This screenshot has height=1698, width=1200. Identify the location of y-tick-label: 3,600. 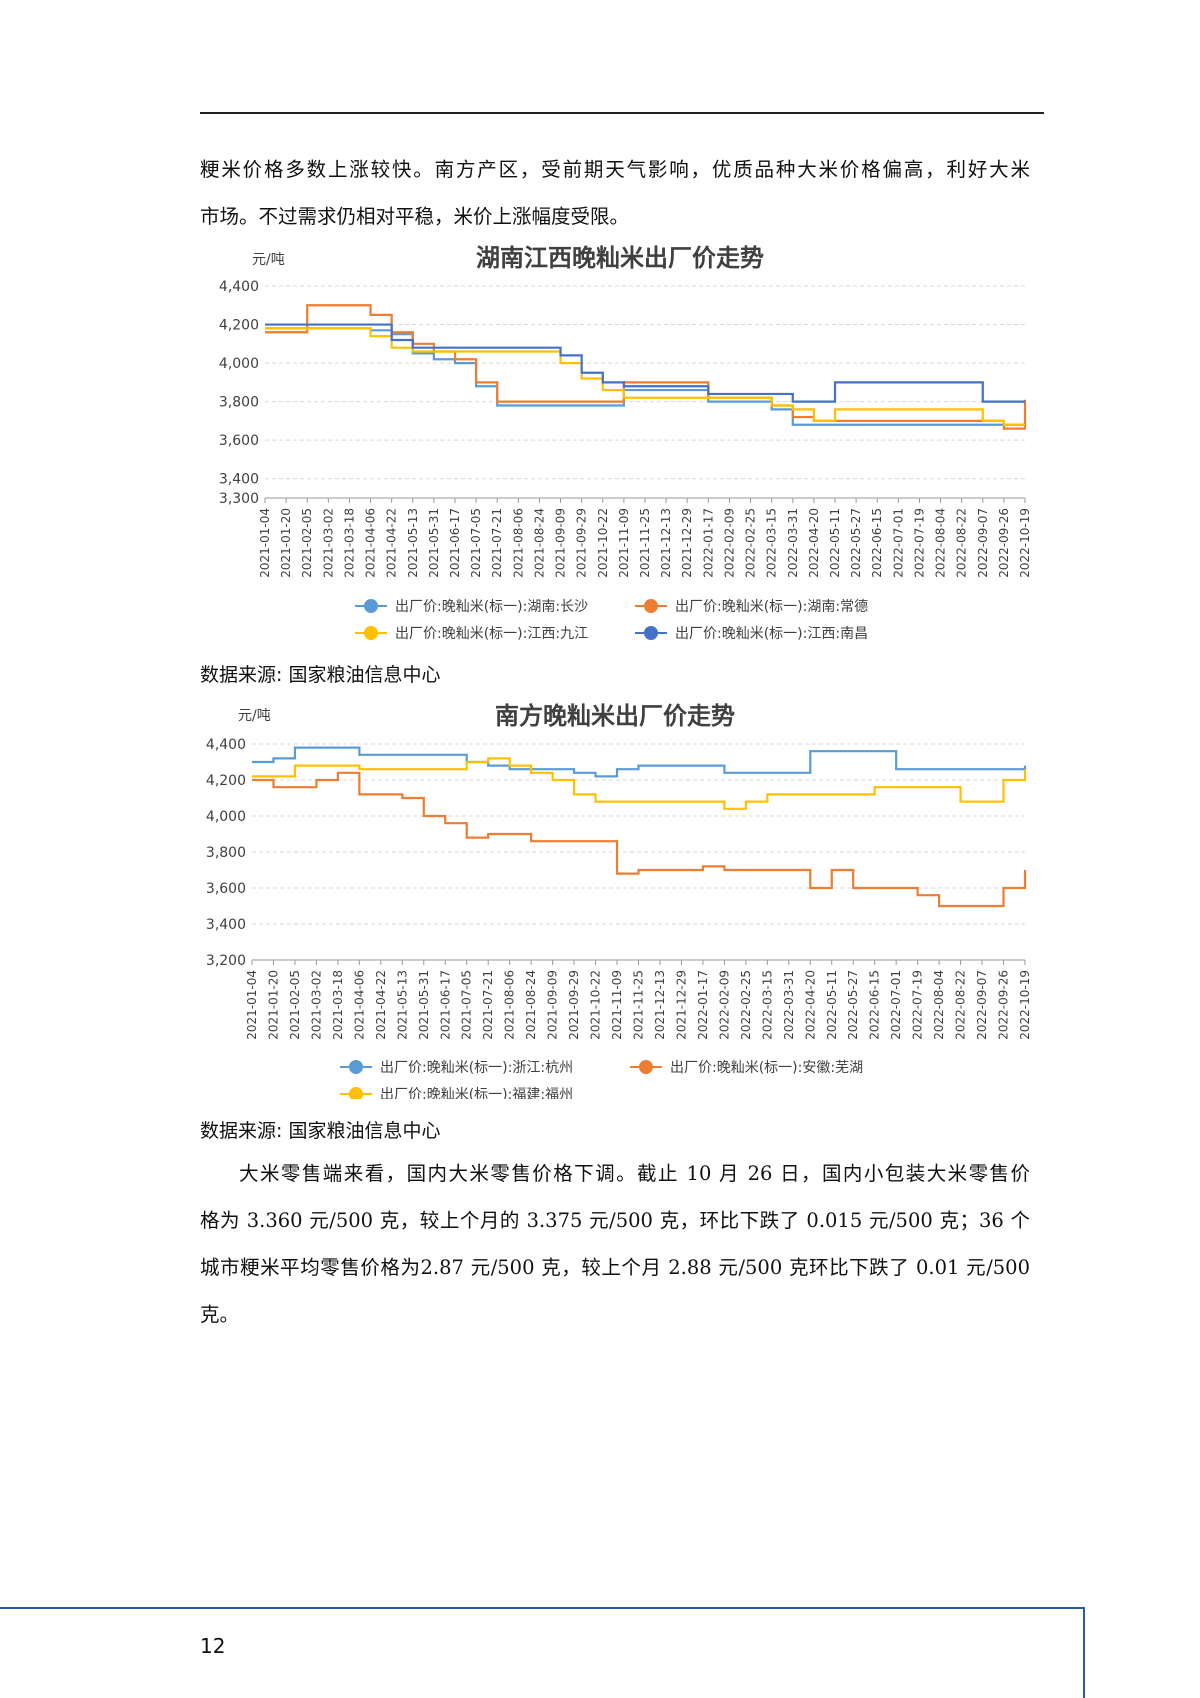
(226, 889).